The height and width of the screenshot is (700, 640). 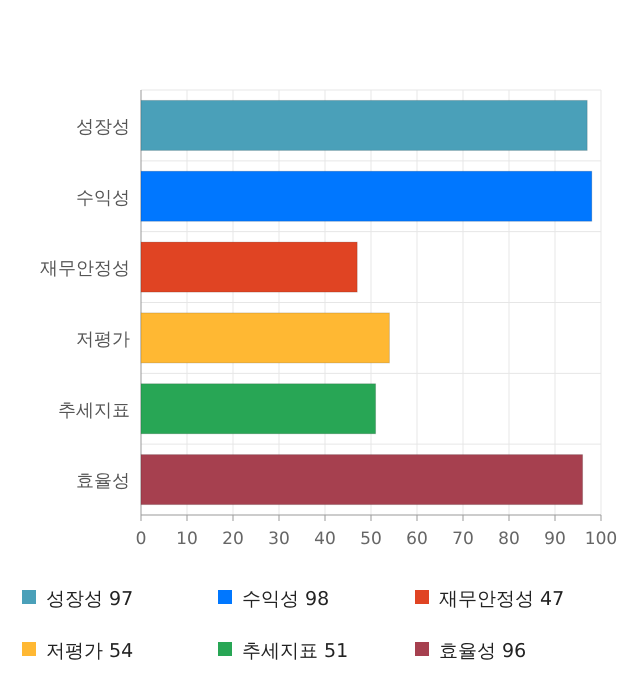 I want to click on legend-item: 저평가 54, so click(x=78, y=651).